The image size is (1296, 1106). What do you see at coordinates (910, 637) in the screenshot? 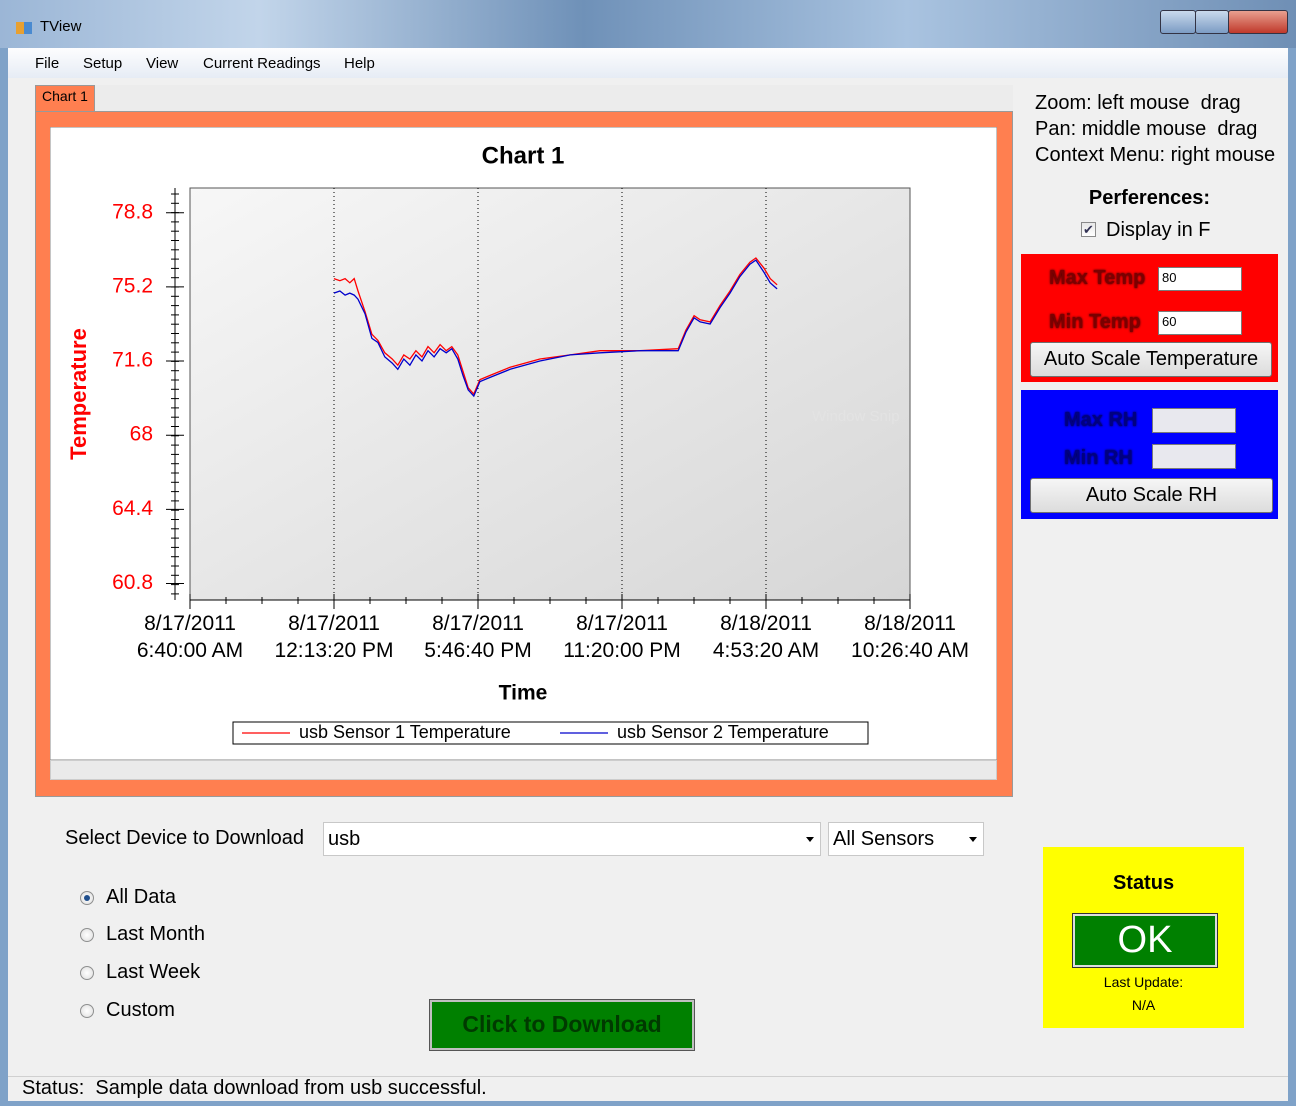
I see `x-tick-label: 8/18/2011 10:26:40 AM` at bounding box center [910, 637].